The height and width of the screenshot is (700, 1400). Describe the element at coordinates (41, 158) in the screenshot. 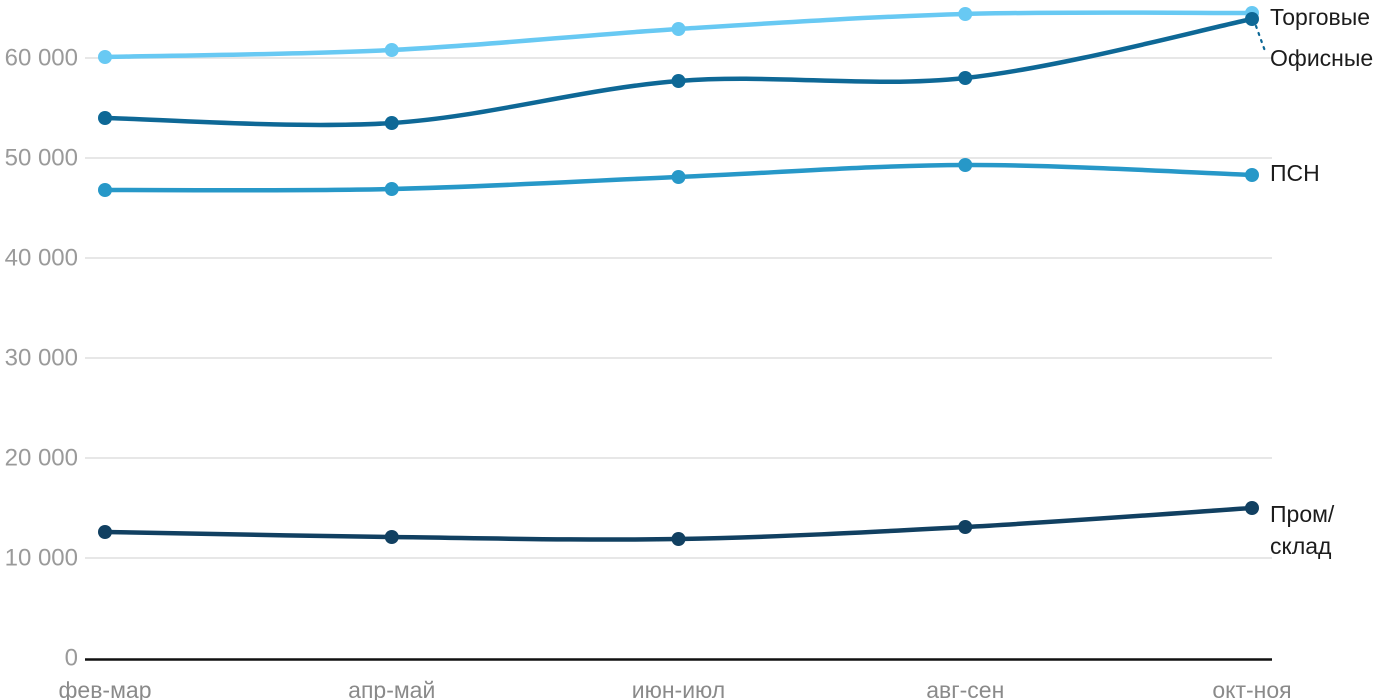

I see `y-axis-tick-label: 50 000` at that location.